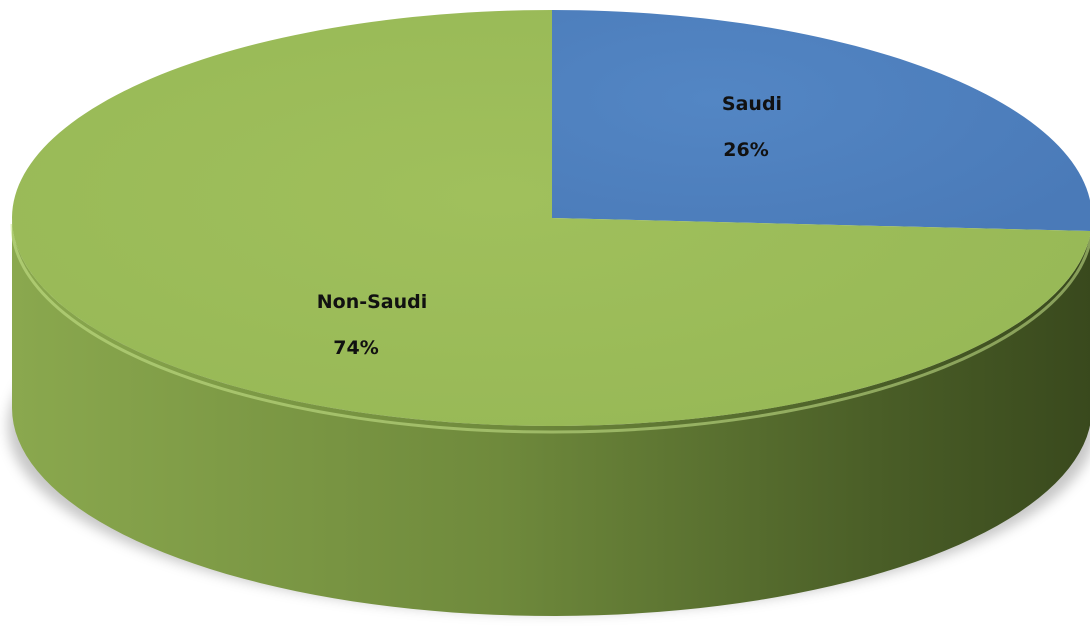 The height and width of the screenshot is (642, 1090). Describe the element at coordinates (355, 348) in the screenshot. I see `slice-percent-non-saudi: 74%` at that location.